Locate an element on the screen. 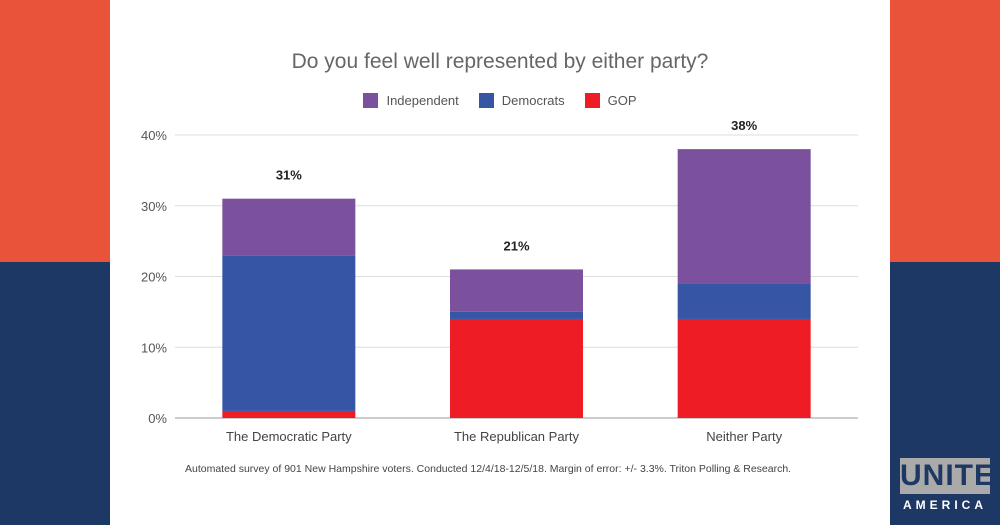 The width and height of the screenshot is (1000, 525). legend-item: Democrats is located at coordinates (521, 100).